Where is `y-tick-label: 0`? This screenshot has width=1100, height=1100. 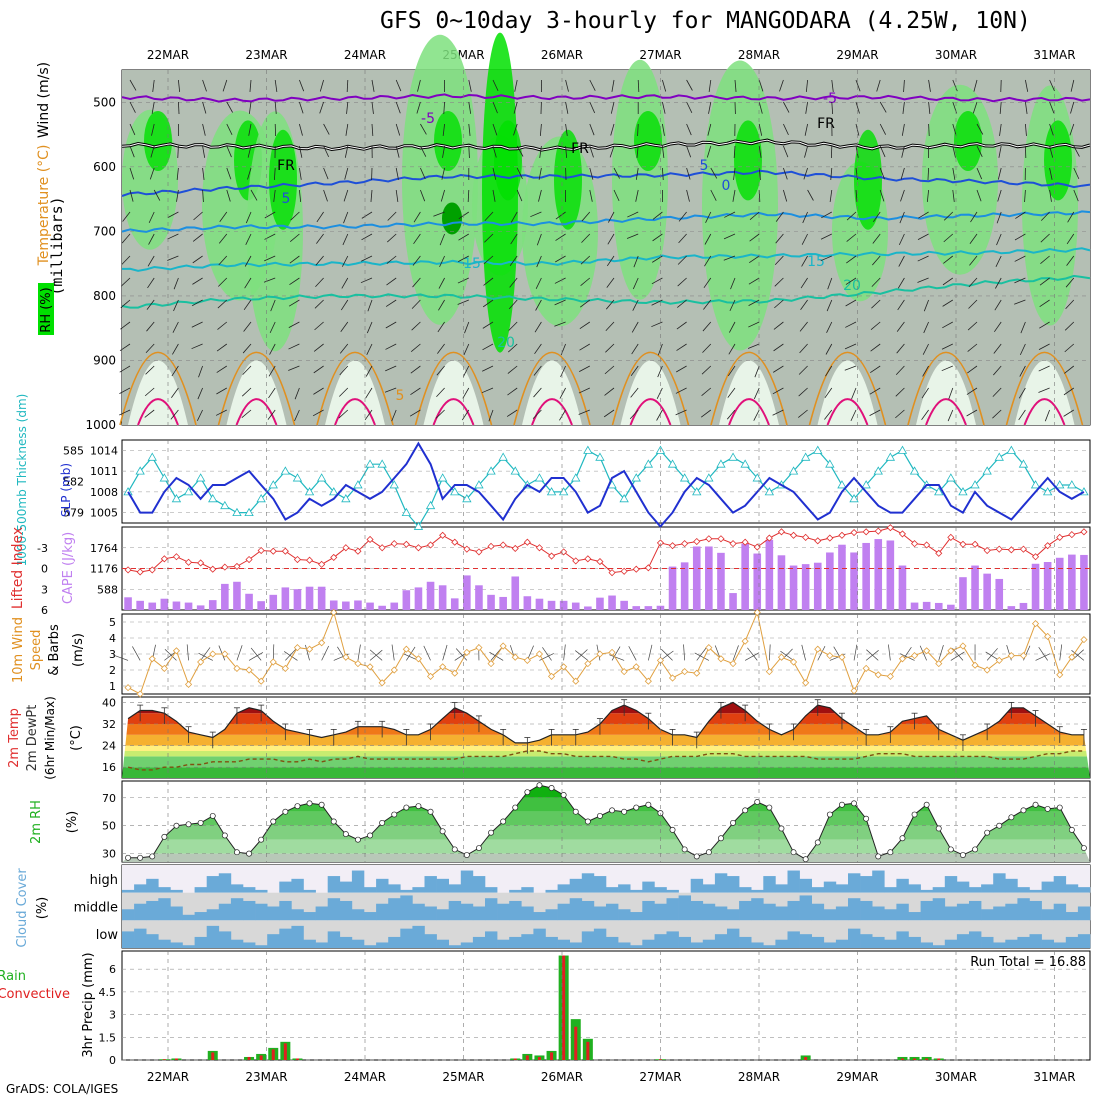 y-tick-label: 0 is located at coordinates (112, 1060).